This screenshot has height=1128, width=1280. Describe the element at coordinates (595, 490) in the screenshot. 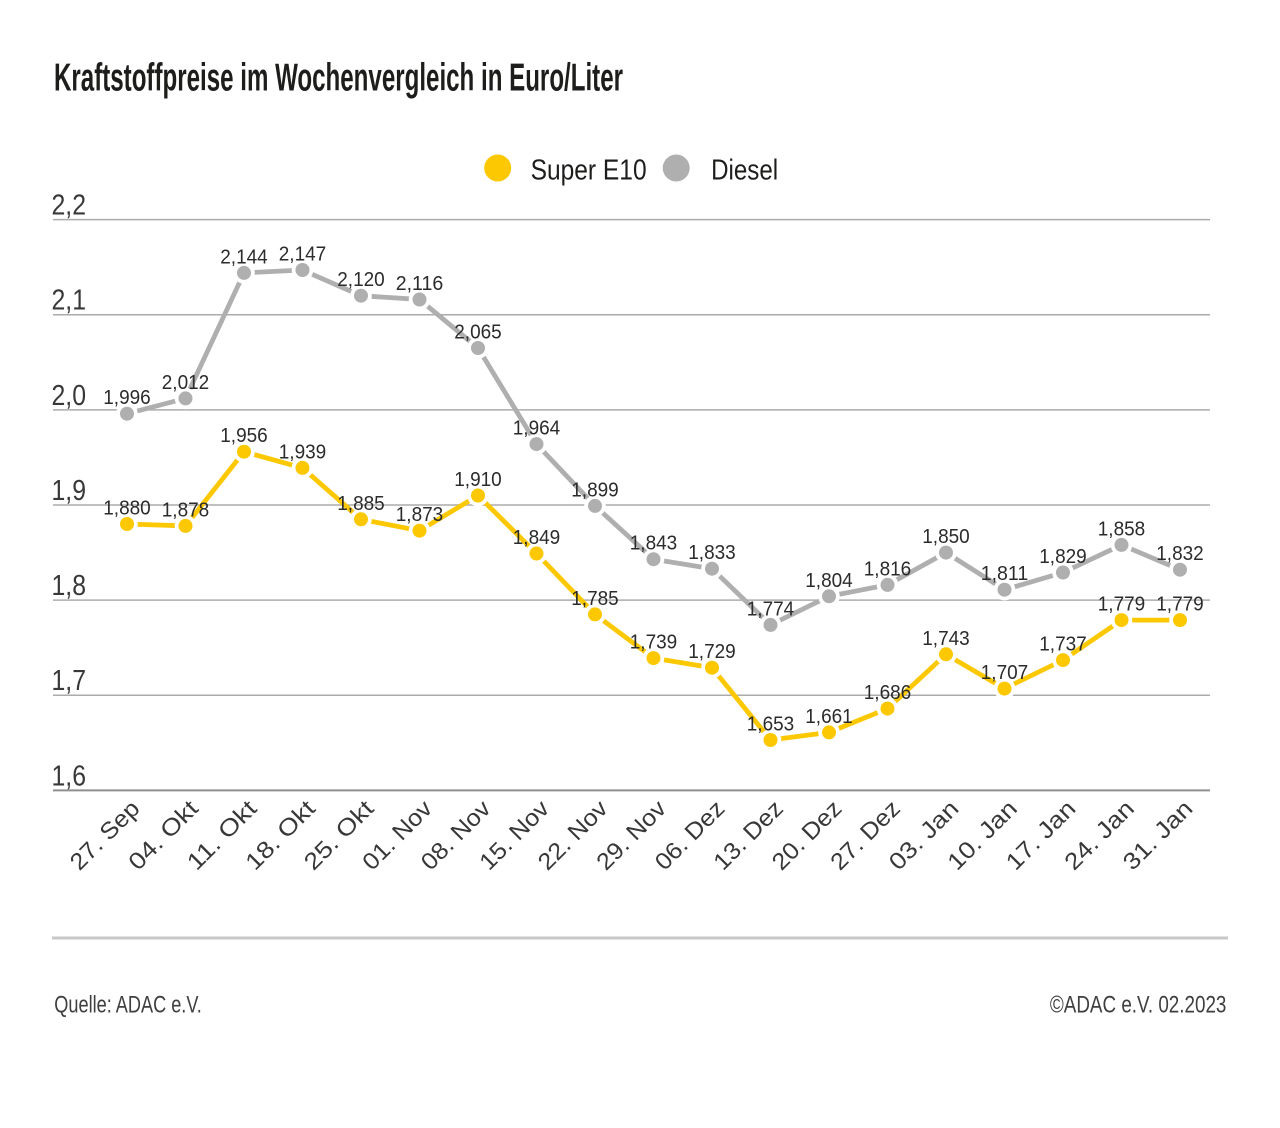

I see `svg-text: 1,899` at that location.